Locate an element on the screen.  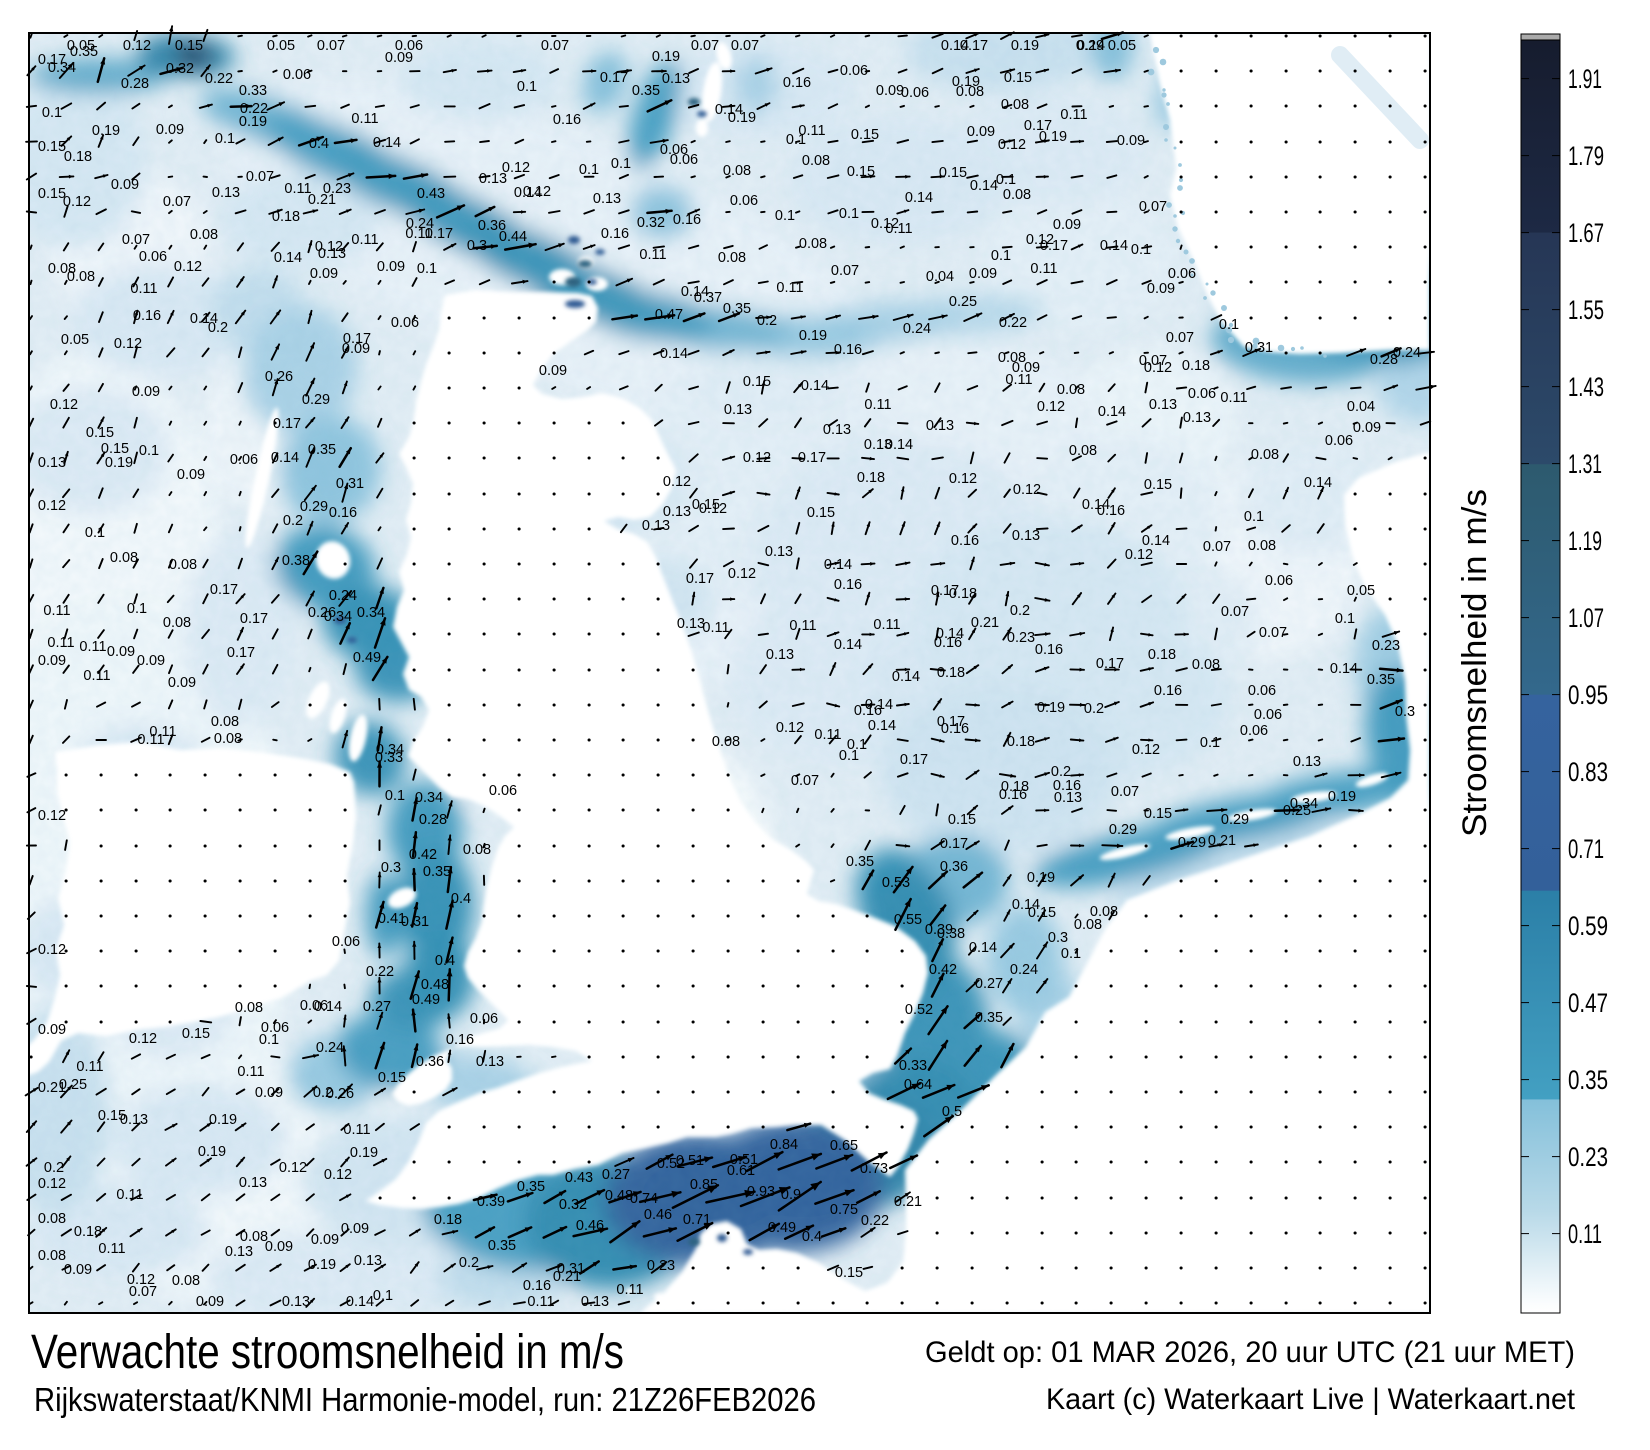
svg-text: 0.71 is located at coordinates (1586, 849).